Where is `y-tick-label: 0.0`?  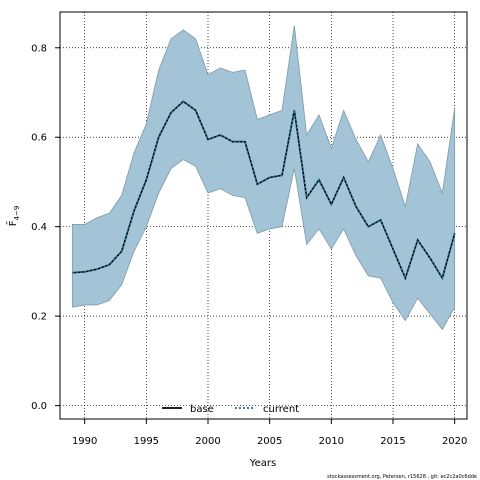 y-tick-label: 0.0 is located at coordinates (39, 406).